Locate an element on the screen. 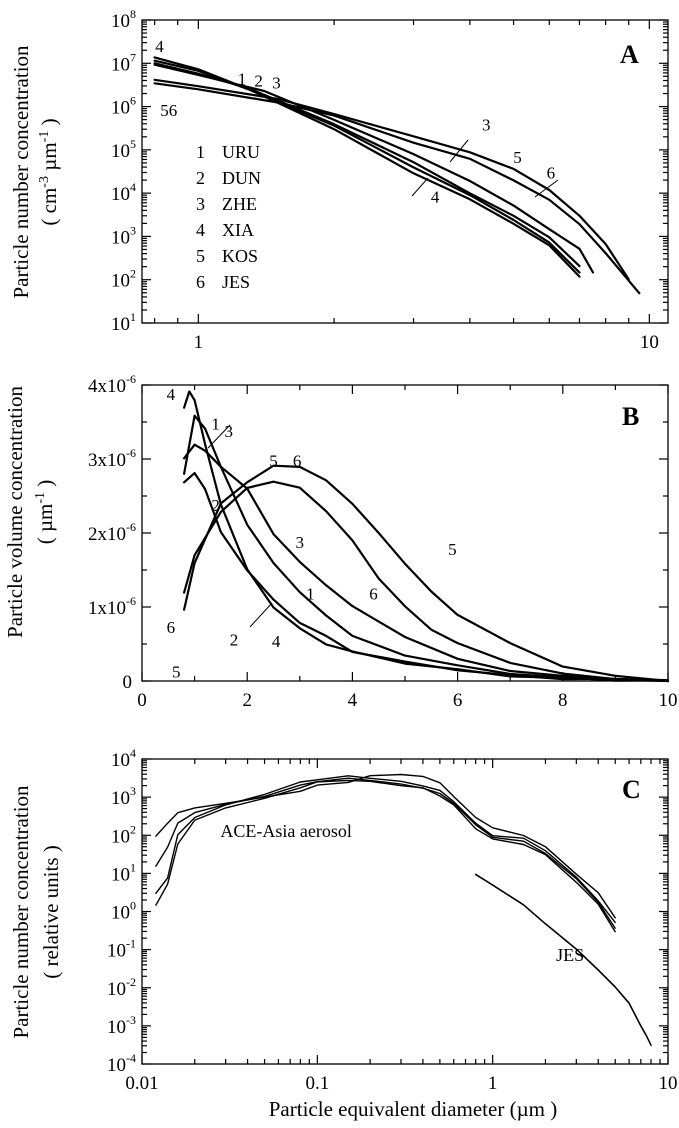  panel-b-letter: B is located at coordinates (630, 416).